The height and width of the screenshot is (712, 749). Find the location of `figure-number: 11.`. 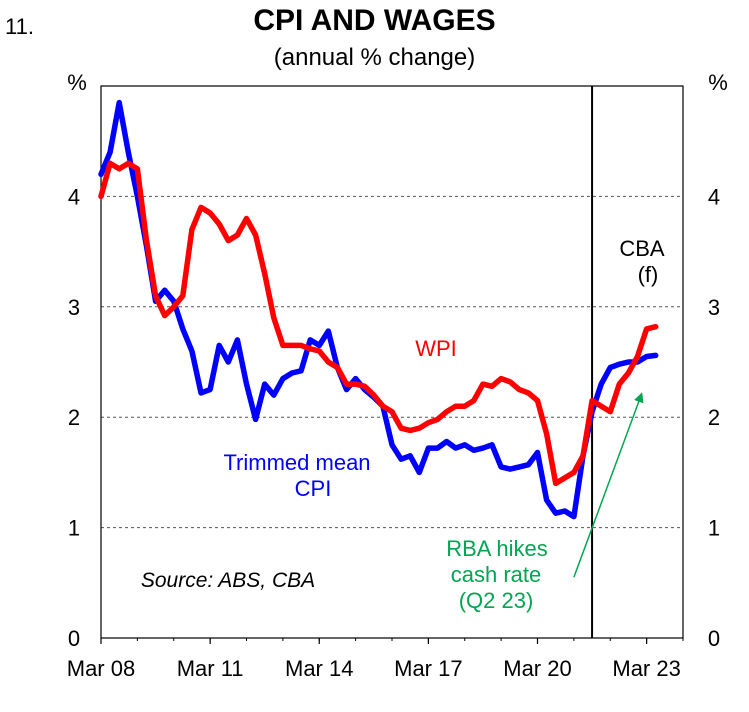

figure-number: 11. is located at coordinates (19, 26).